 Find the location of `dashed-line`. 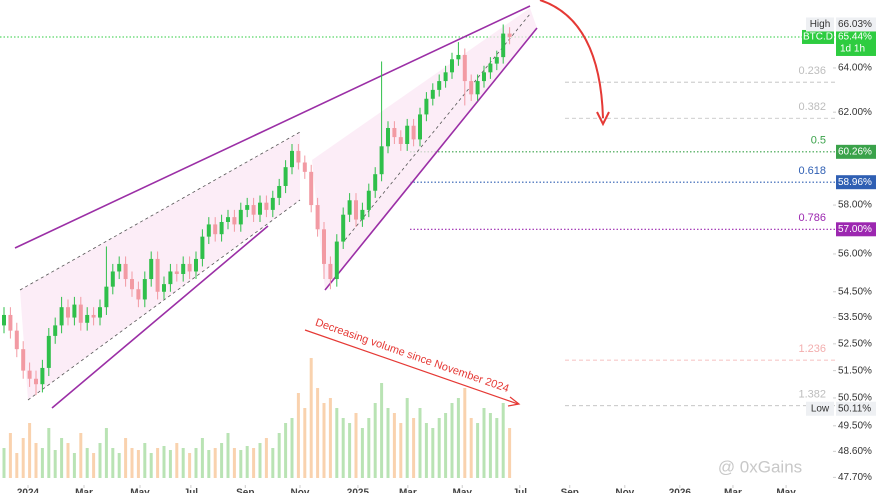

dashed-line is located at coordinates (164, 300).